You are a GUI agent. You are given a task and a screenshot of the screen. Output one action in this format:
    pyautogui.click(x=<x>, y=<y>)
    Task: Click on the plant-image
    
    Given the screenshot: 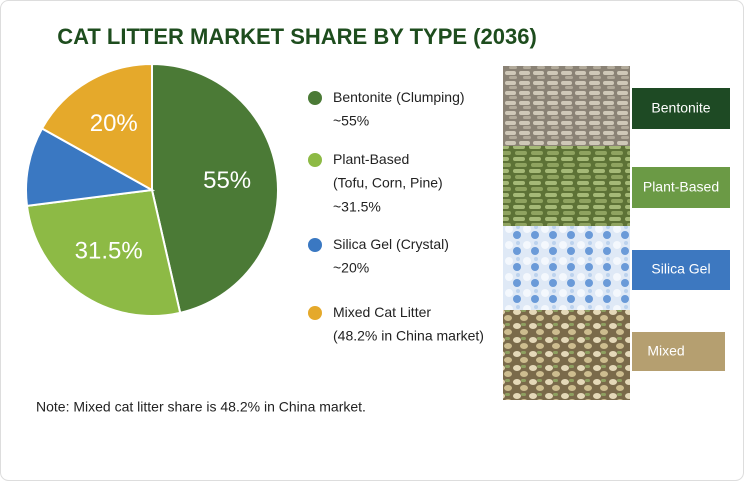 What is the action you would take?
    pyautogui.click(x=566, y=186)
    